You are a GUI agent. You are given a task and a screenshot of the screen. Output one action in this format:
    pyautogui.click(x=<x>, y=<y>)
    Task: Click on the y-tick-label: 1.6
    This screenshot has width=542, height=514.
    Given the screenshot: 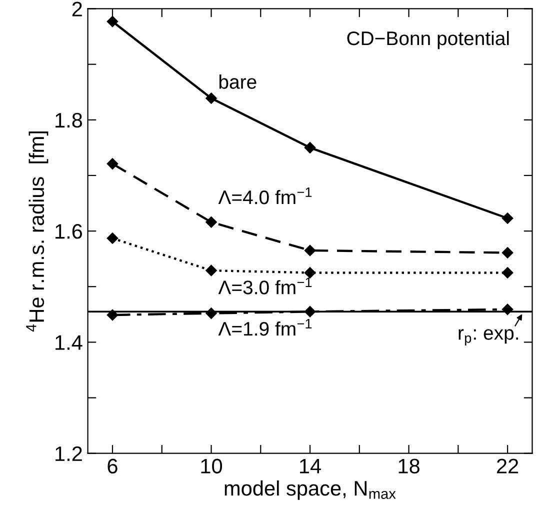 What is the action you would take?
    pyautogui.click(x=69, y=231)
    